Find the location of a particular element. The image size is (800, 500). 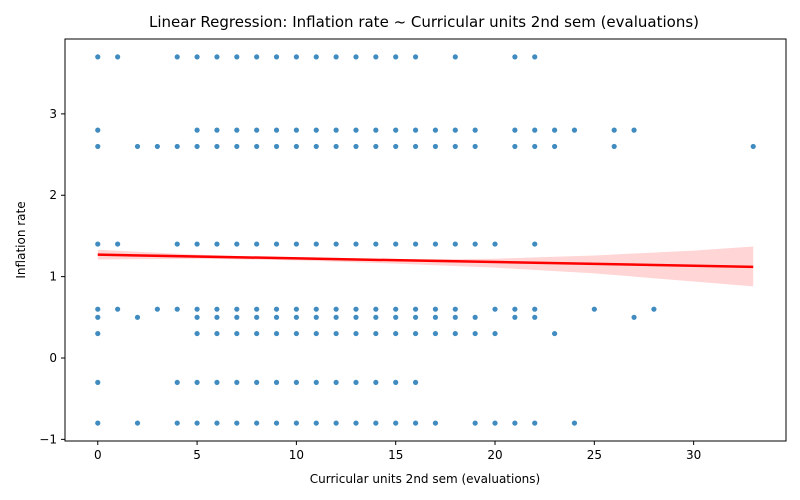

x-axis: 0 5 10 15 20 25 30 is located at coordinates (397, 451).